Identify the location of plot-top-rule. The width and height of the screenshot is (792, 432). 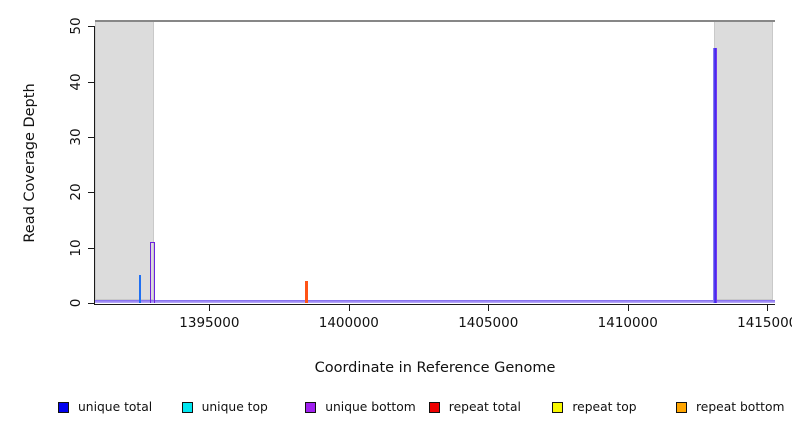
(435, 21).